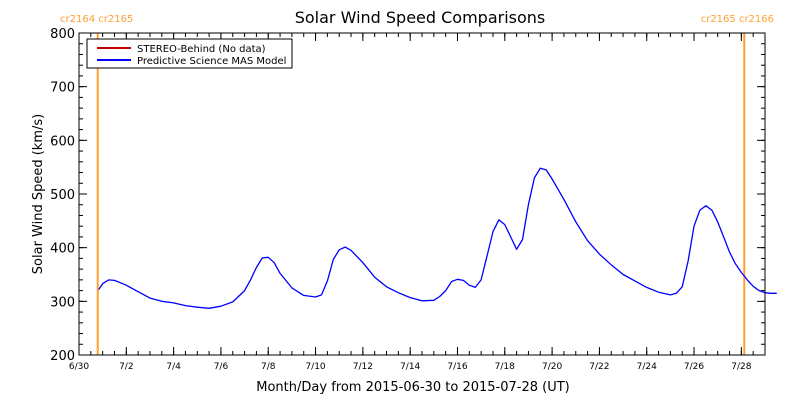 This screenshot has width=800, height=400. Describe the element at coordinates (410, 367) in the screenshot. I see `x-tick-label: 7/14` at that location.